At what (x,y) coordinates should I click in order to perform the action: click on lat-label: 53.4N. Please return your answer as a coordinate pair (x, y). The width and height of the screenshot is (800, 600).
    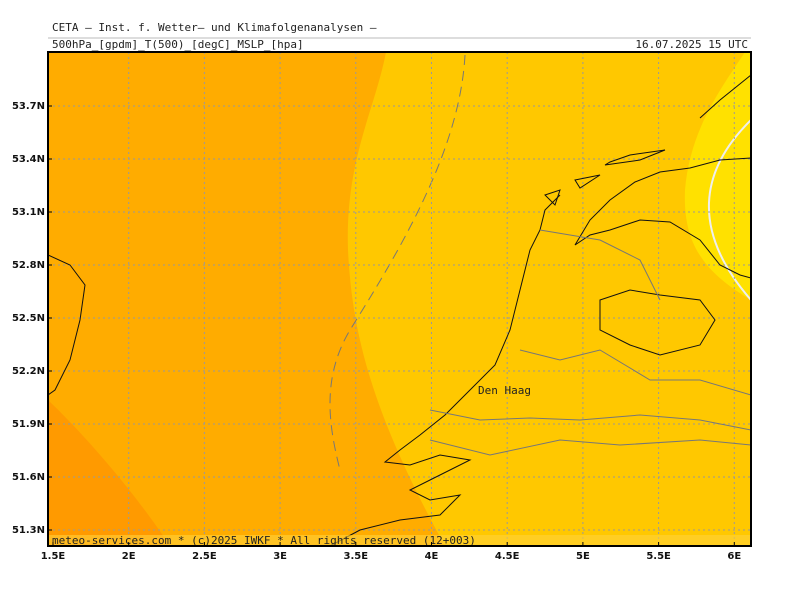
    Looking at the image, I should click on (28, 159).